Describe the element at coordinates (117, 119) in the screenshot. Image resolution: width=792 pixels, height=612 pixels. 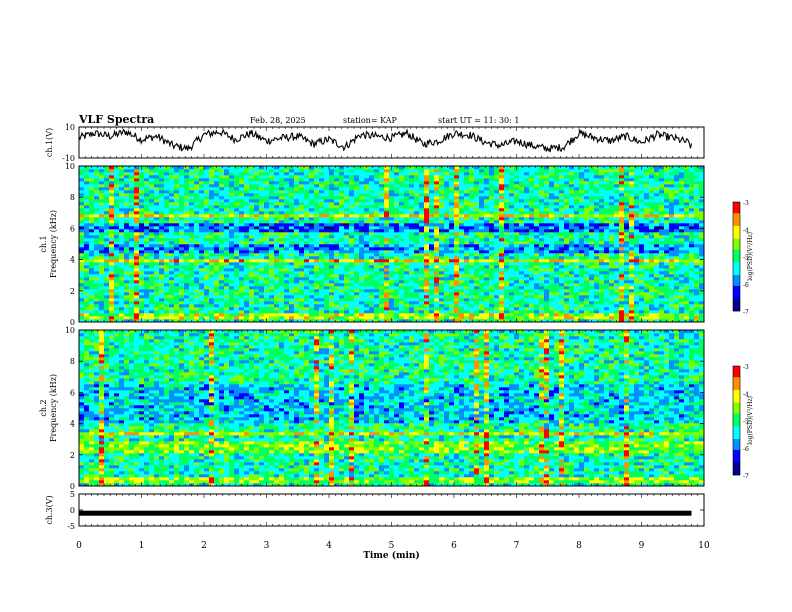
I see `figure-title: VLF Spectra` at that location.